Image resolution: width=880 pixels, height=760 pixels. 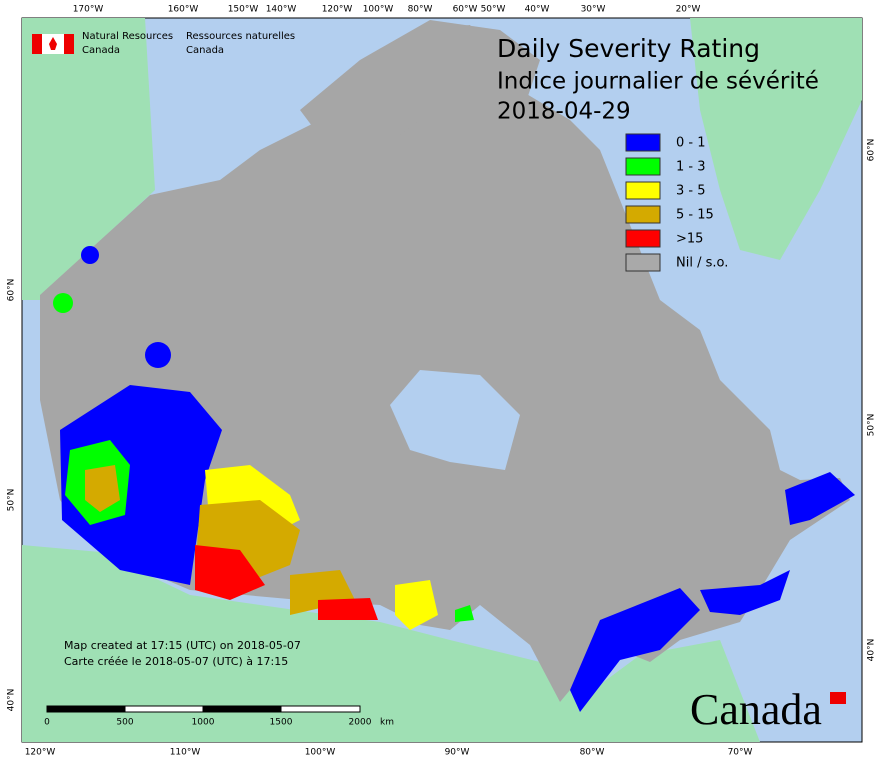 I want to click on graticule-label: 60°W, so click(x=465, y=10).